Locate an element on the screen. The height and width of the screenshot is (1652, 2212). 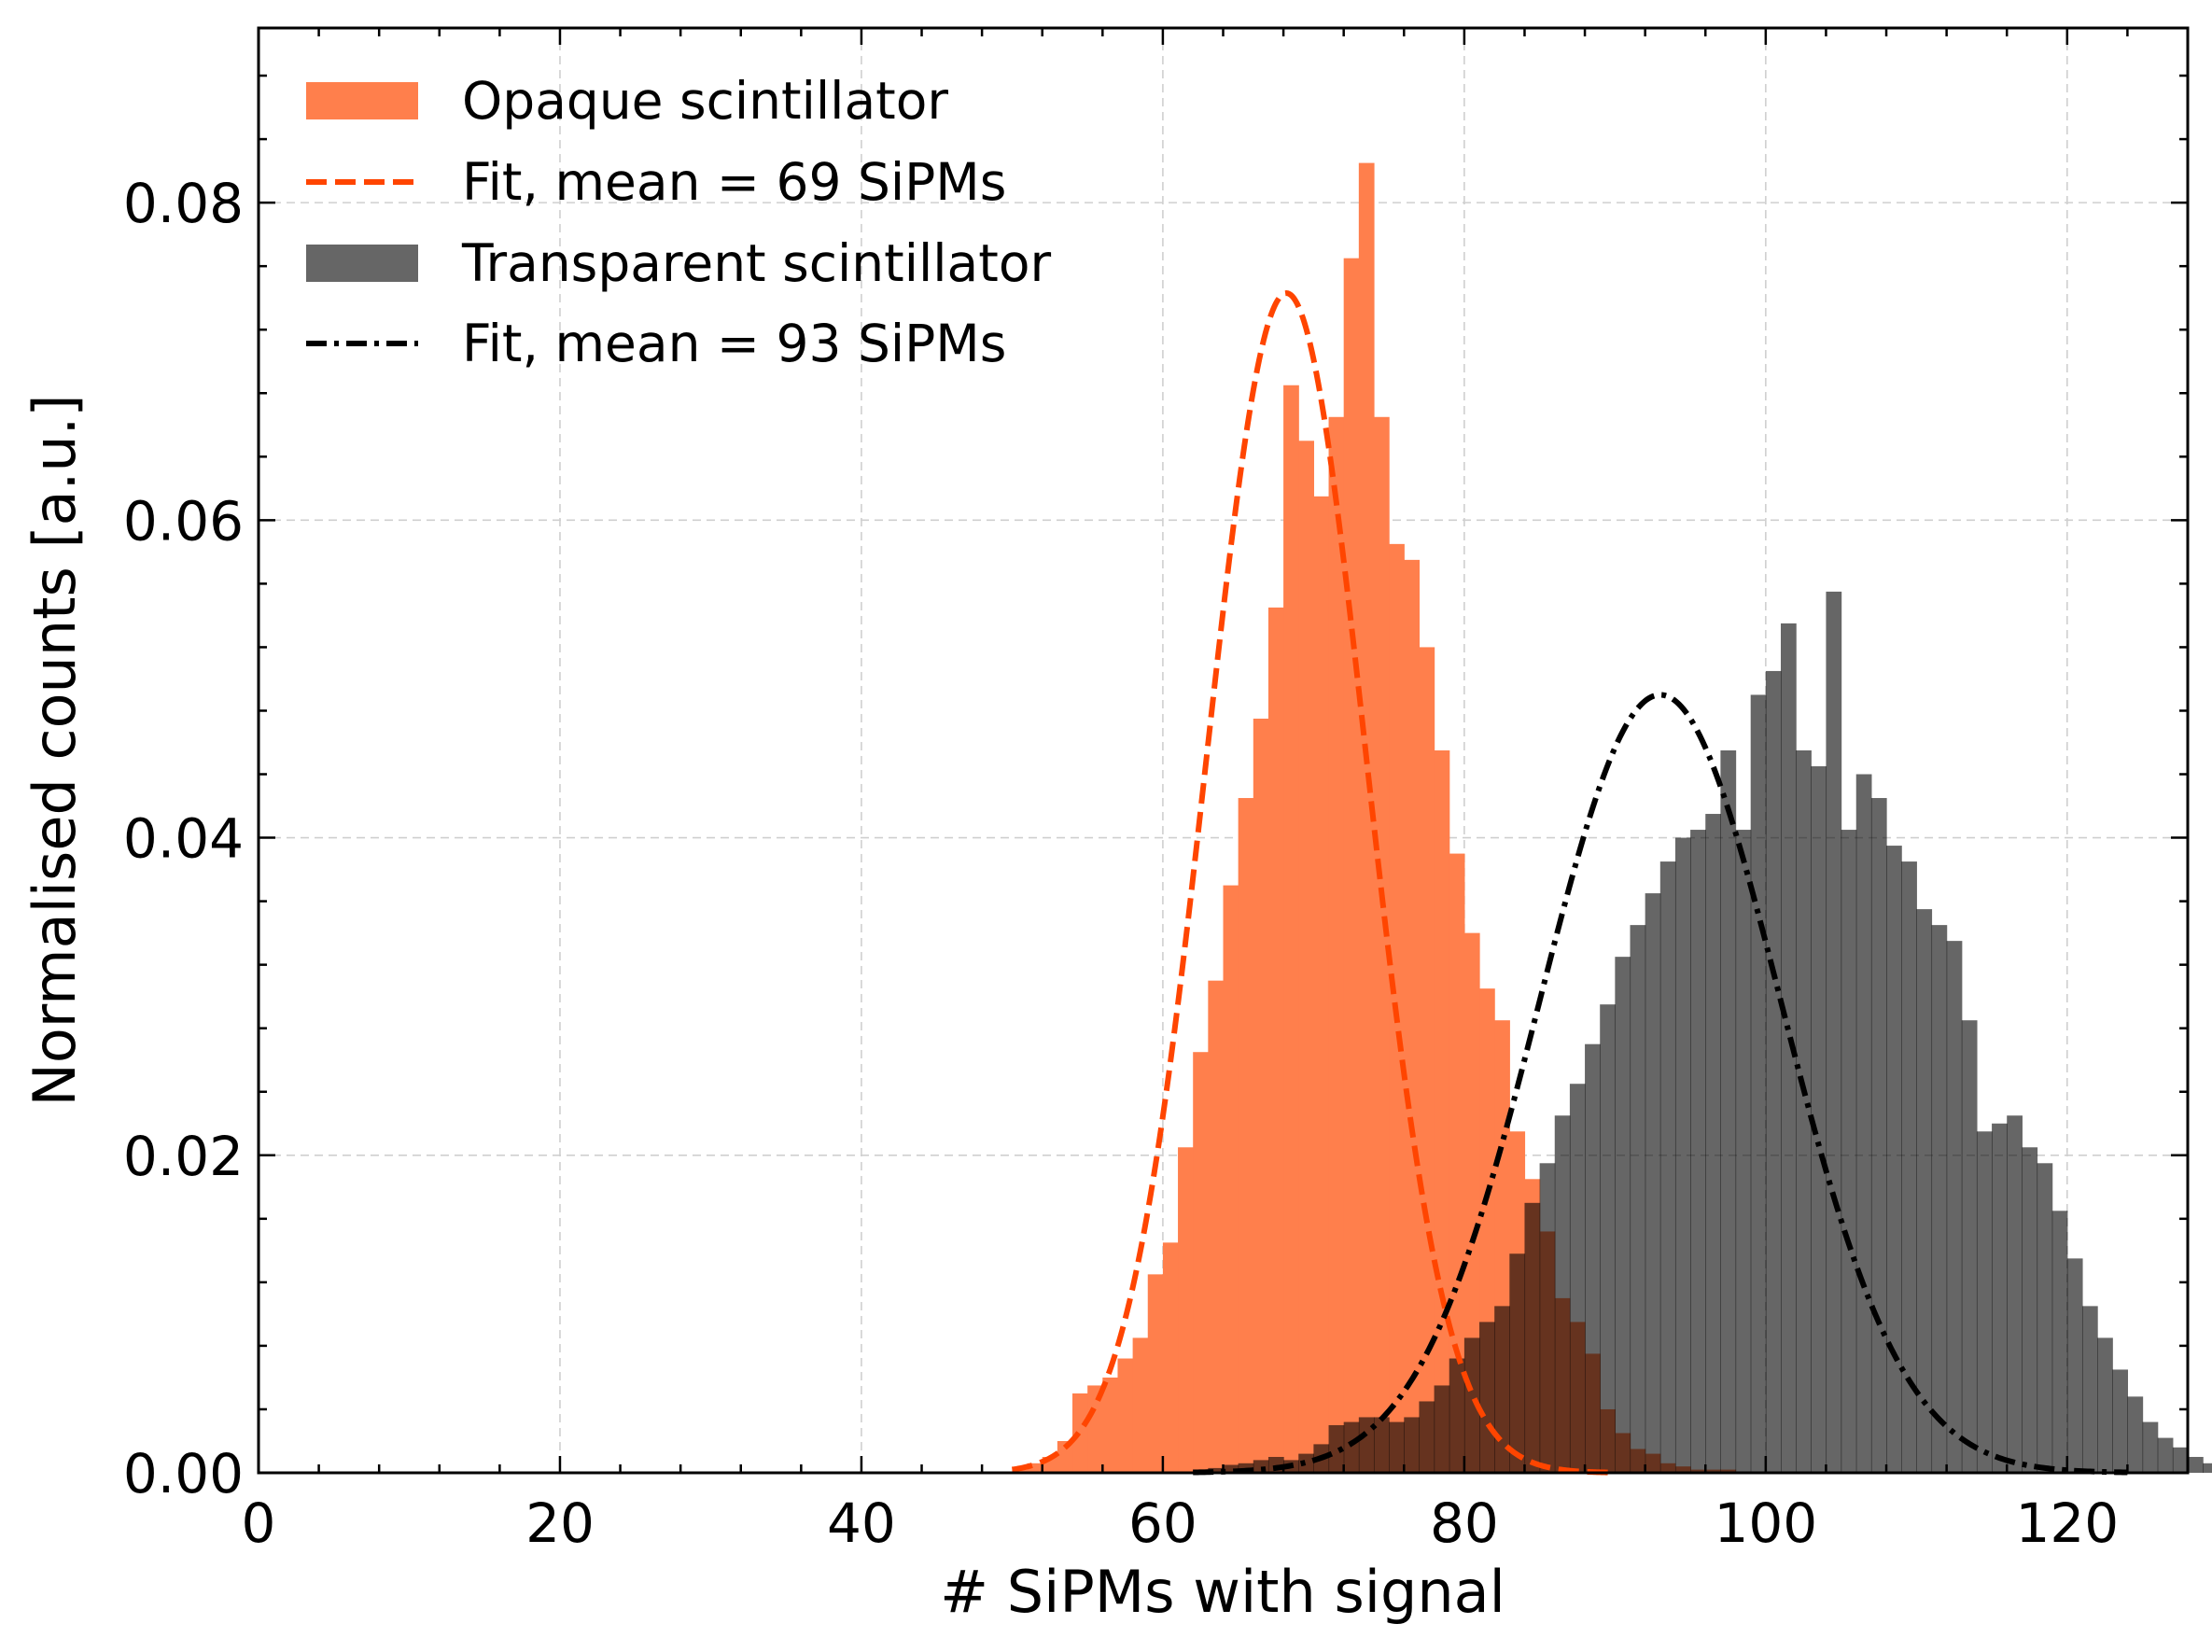
legend-swatch-transparent is located at coordinates (362, 263).